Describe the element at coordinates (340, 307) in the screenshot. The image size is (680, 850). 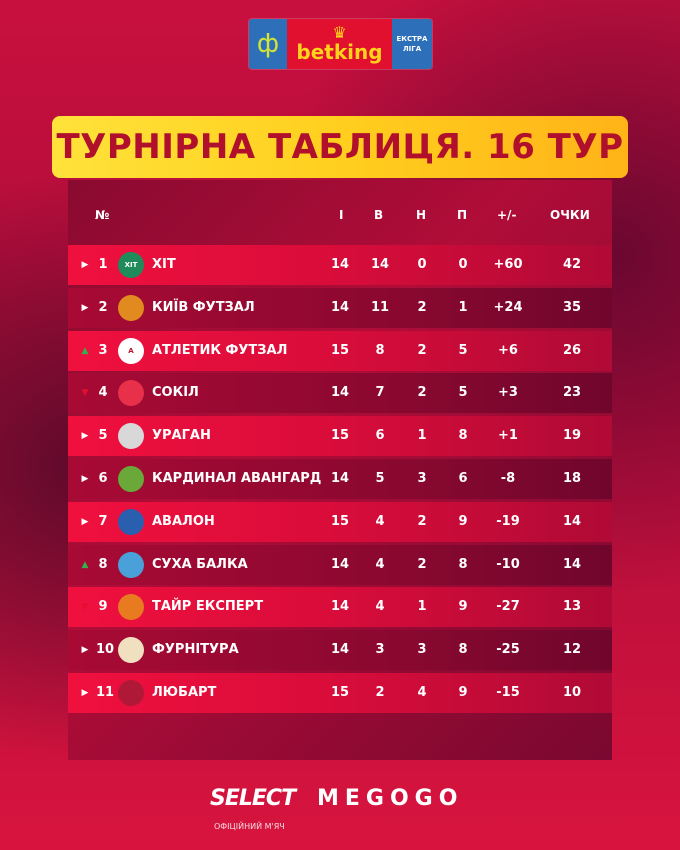
I see `table-row: ▶ 2 КИЇВ ФУТЗАЛ 14 11 2 1 +24 35` at that location.